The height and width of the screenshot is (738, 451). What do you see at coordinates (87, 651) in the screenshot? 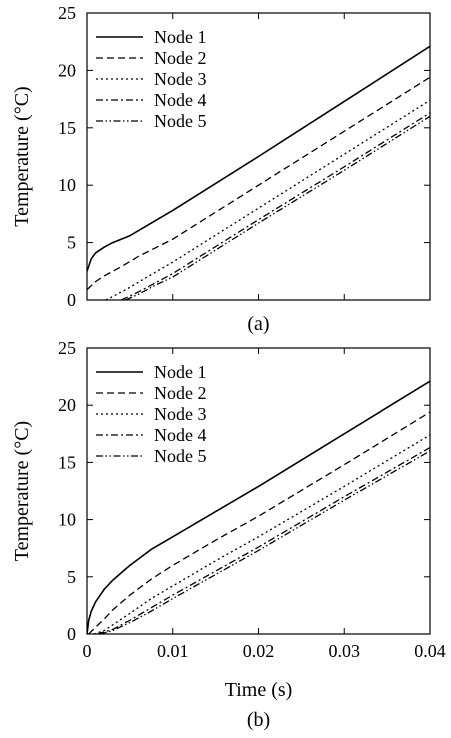
I see `x-tick-label: 0` at bounding box center [87, 651].